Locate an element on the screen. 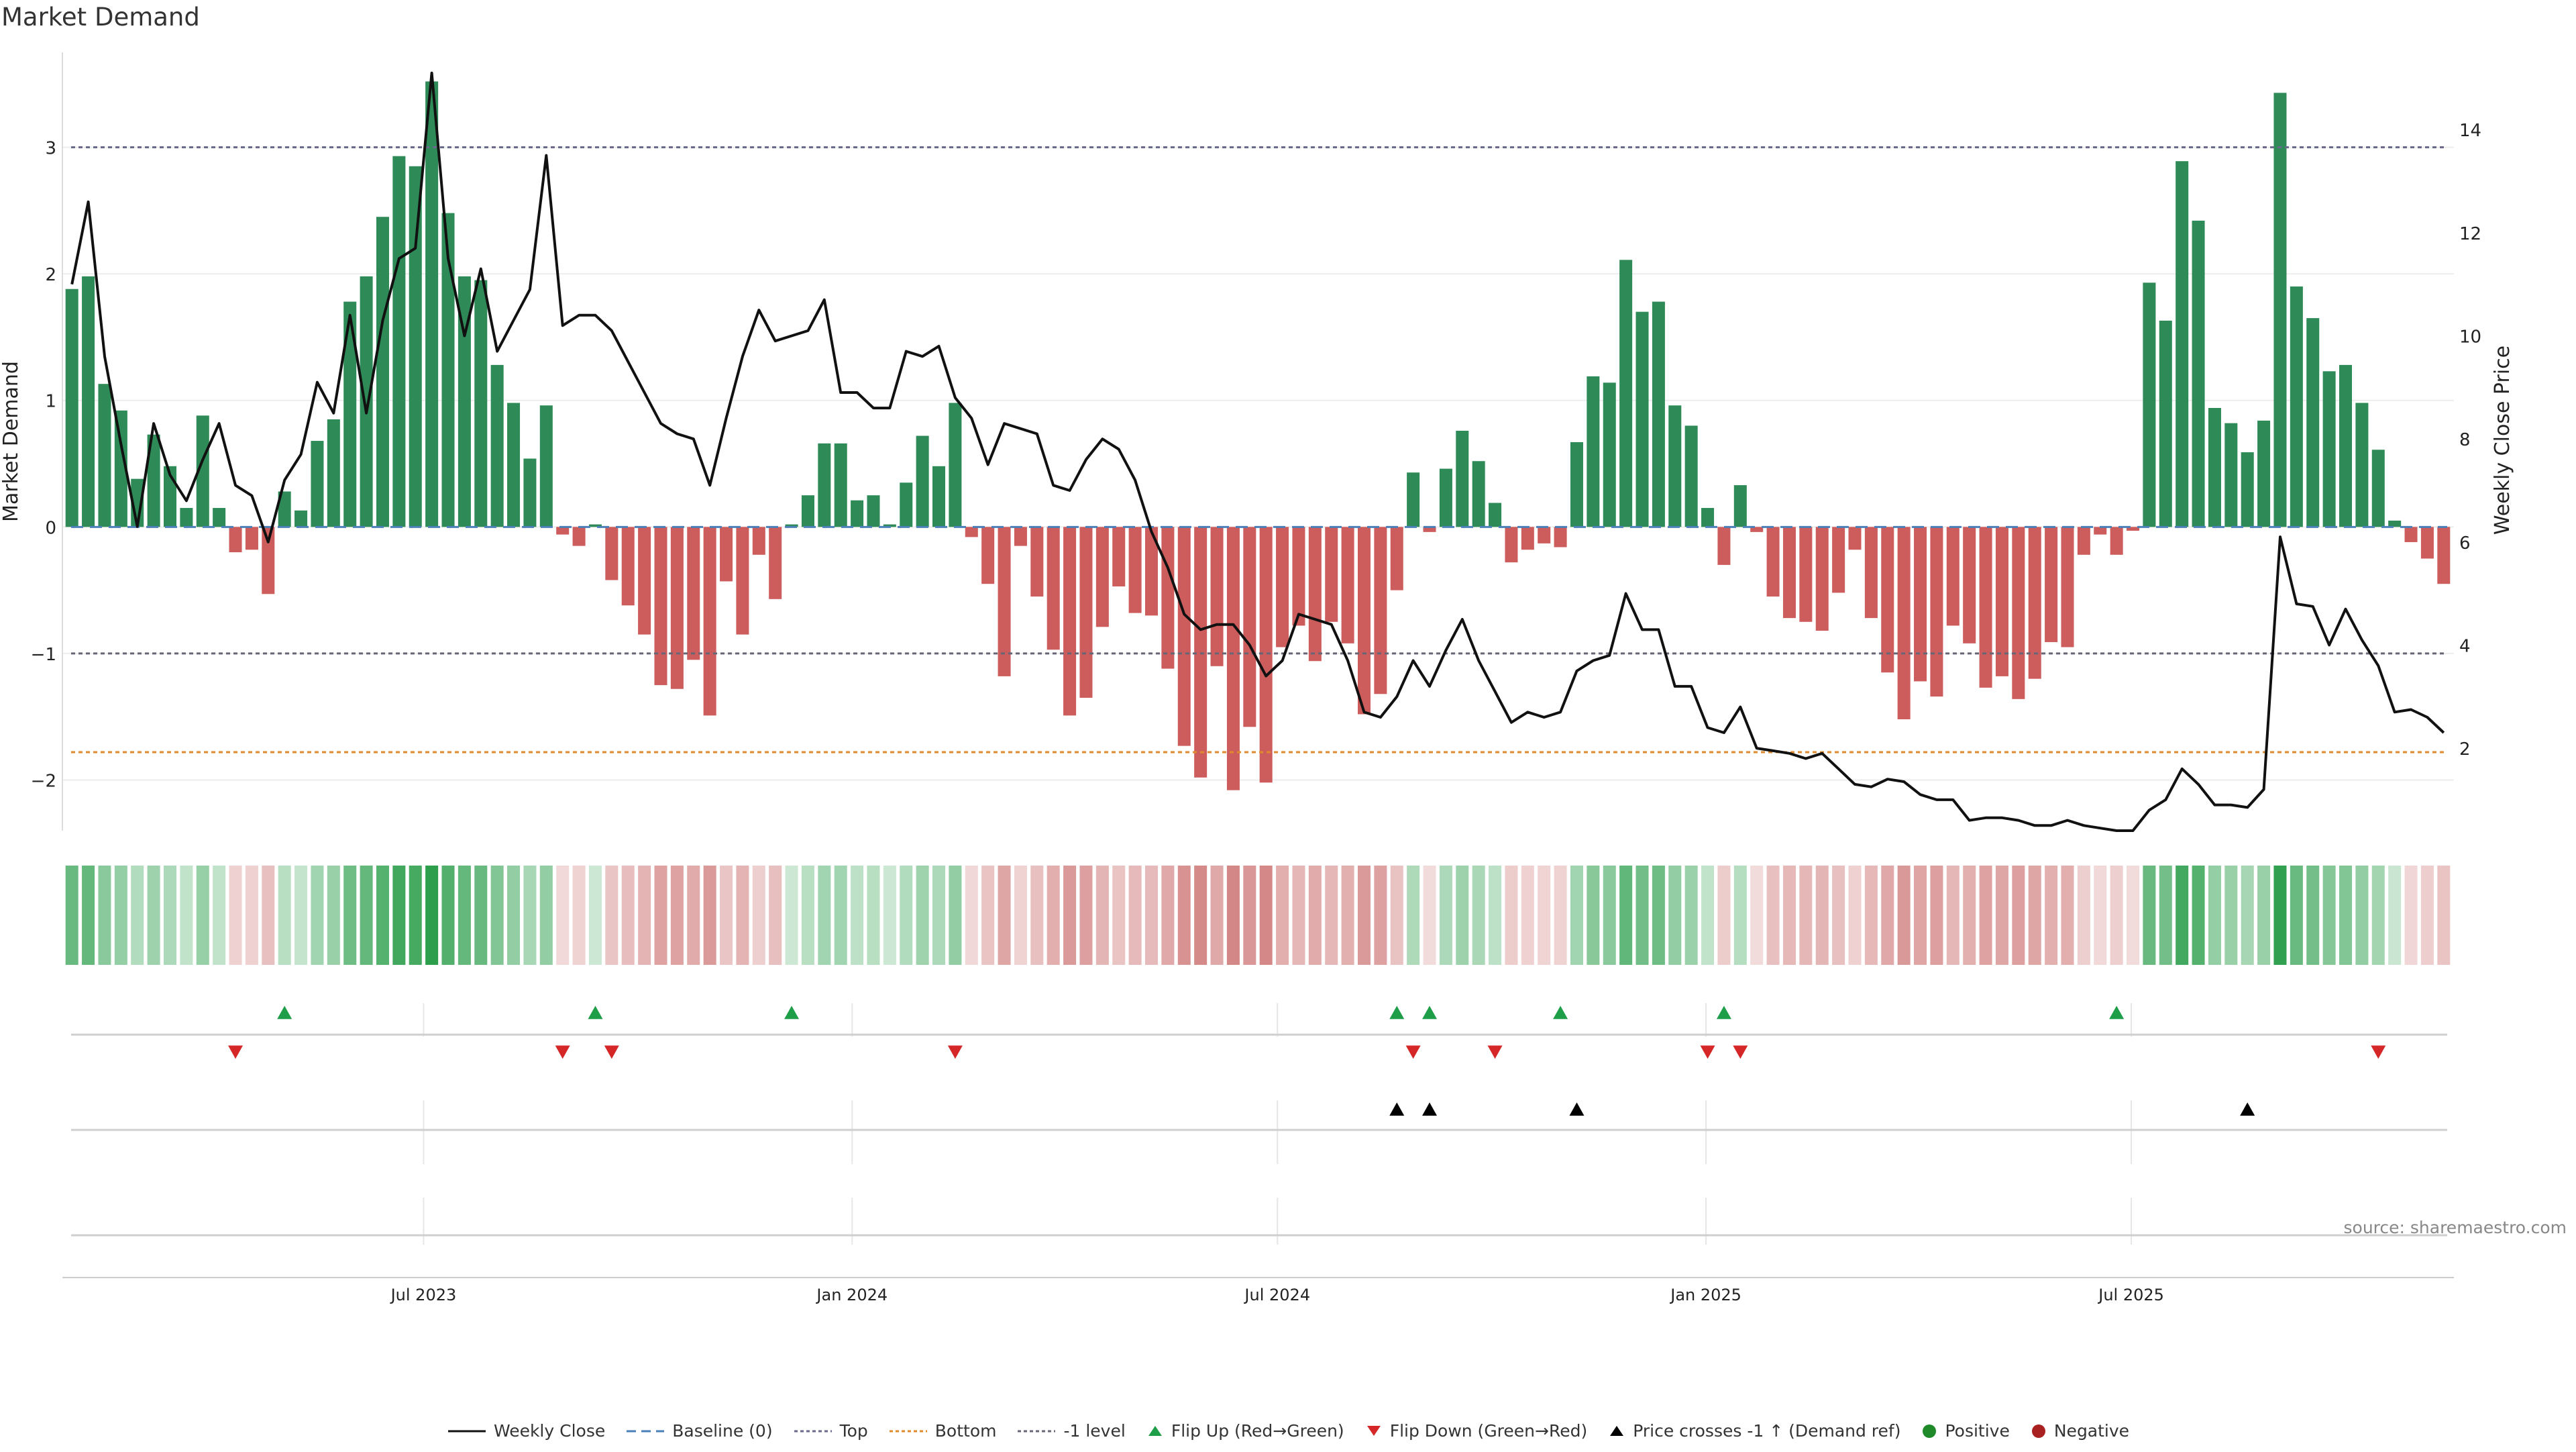 Image resolution: width=2576 pixels, height=1452 pixels. legend-swatch is located at coordinates (645, 1431).